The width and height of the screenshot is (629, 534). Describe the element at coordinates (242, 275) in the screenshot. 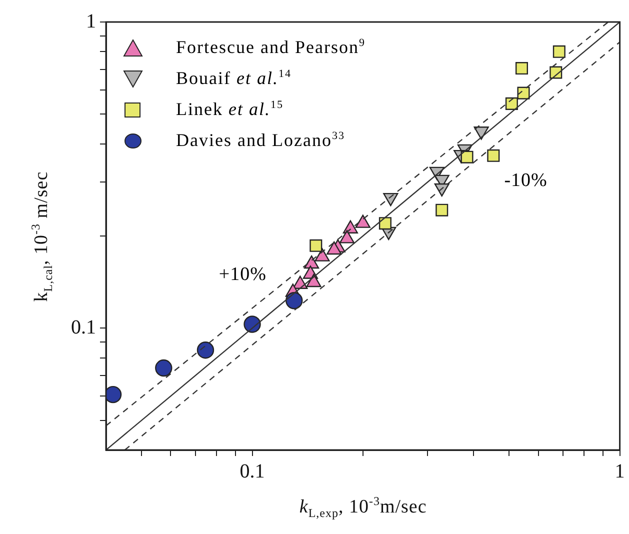

I see `annotation: +10%` at that location.